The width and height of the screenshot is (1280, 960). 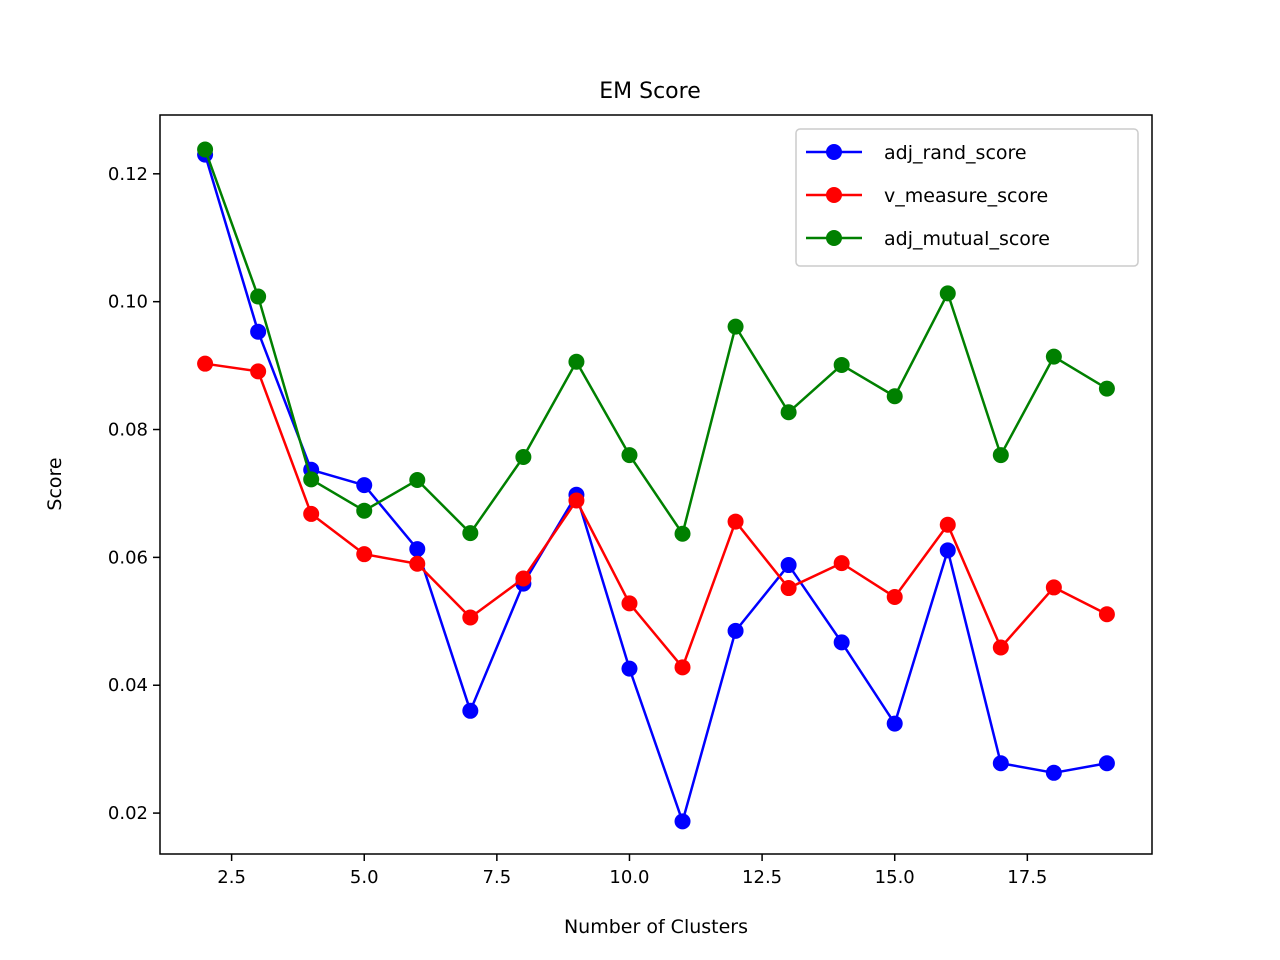 What do you see at coordinates (955, 153) in the screenshot?
I see `legend-label: adj_rand_score` at bounding box center [955, 153].